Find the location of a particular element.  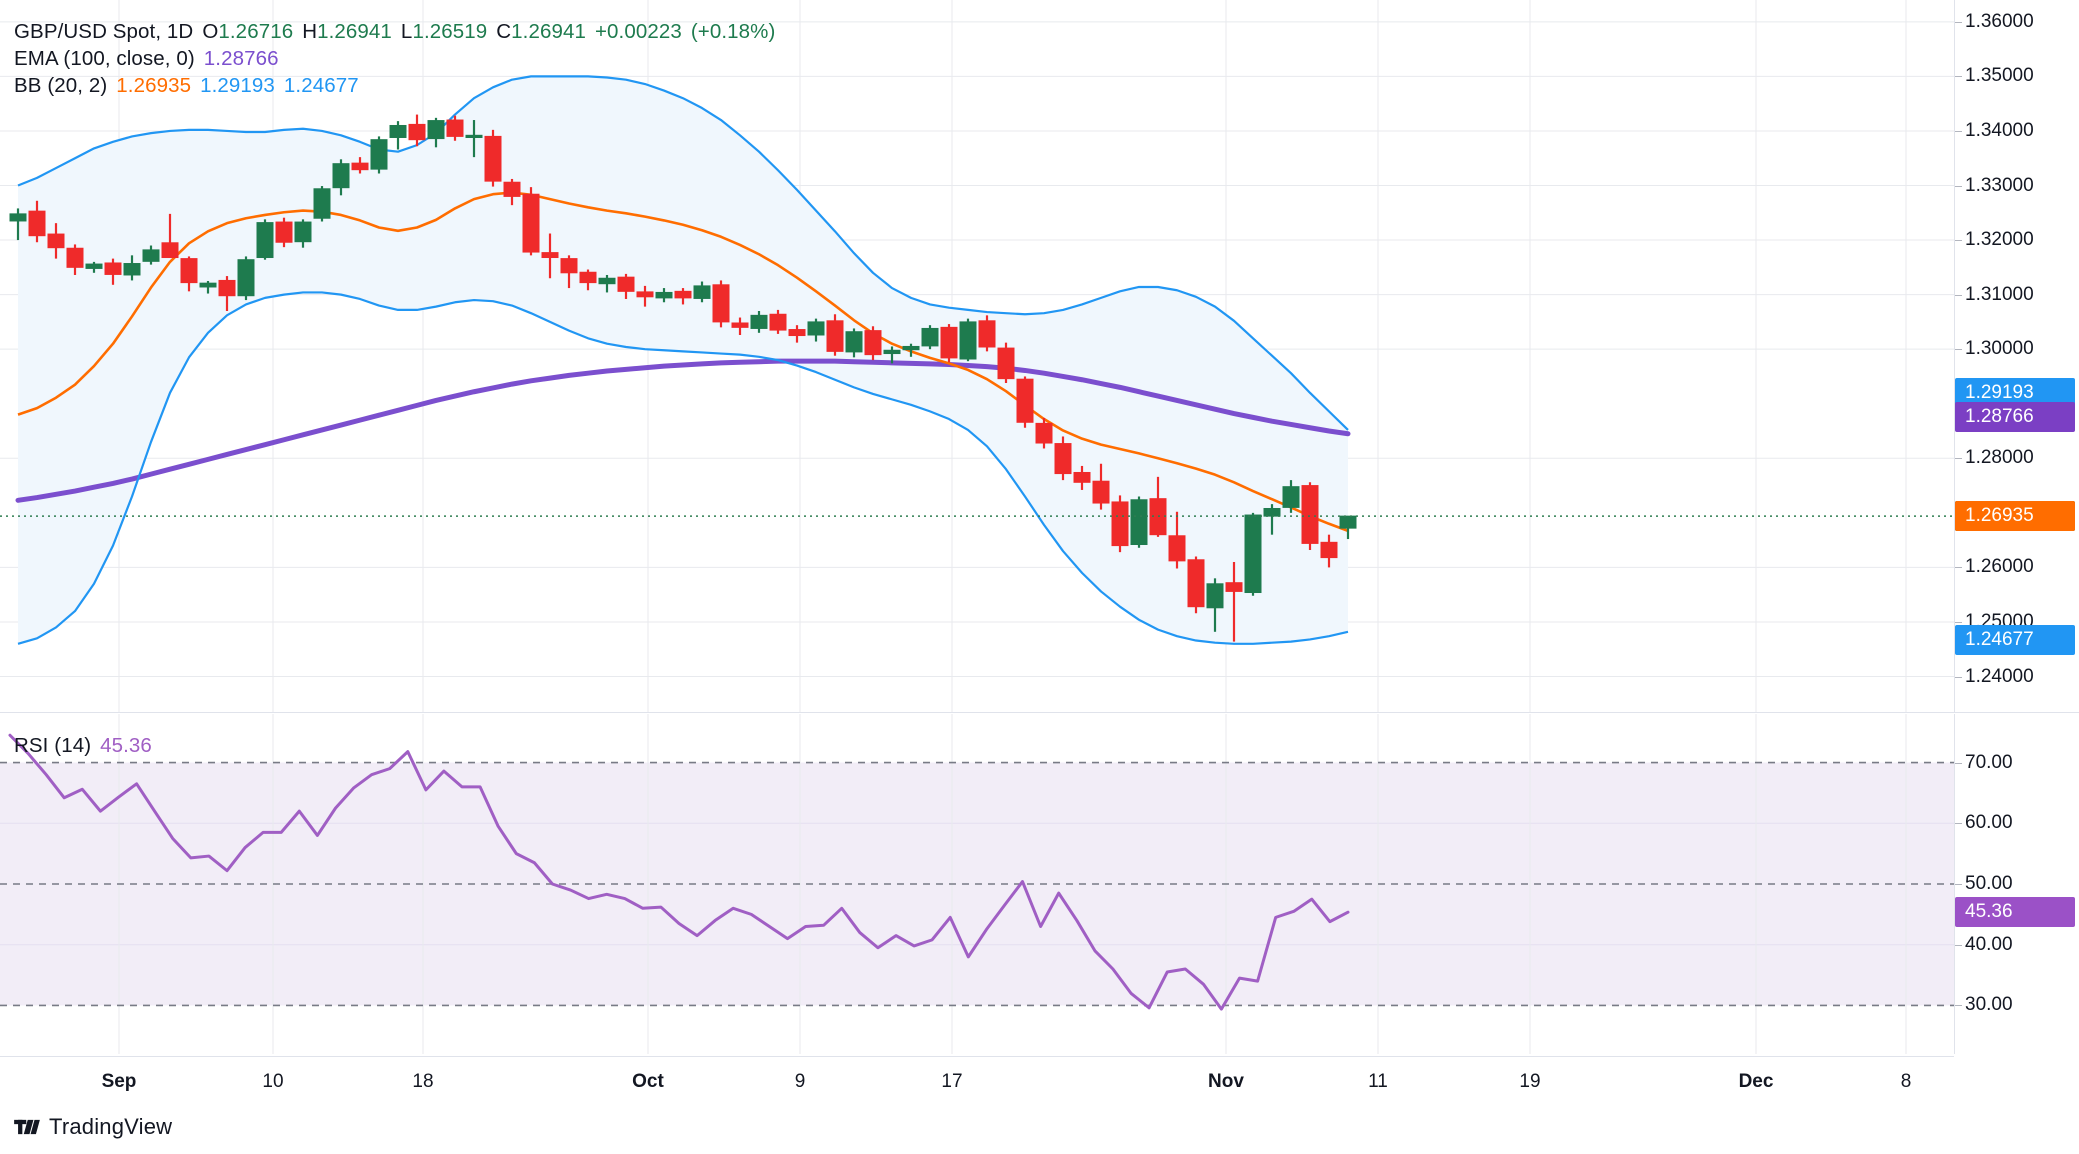

time-tick: Oct is located at coordinates (648, 1081).